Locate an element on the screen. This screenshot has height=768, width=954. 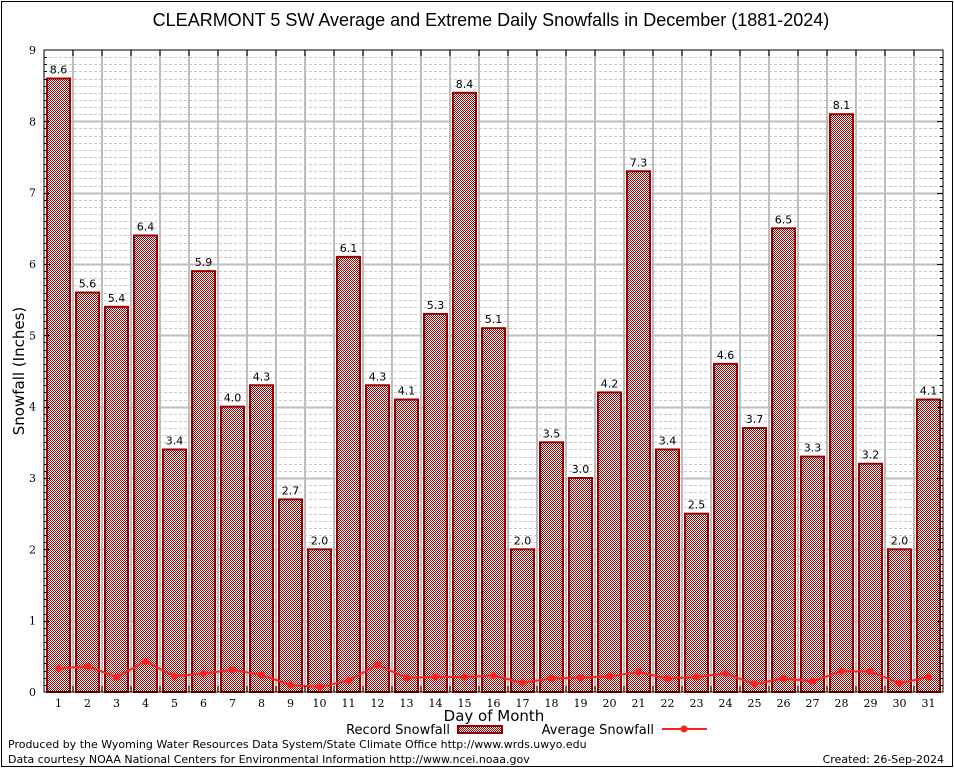
legend-record-swatch is located at coordinates (480, 729).